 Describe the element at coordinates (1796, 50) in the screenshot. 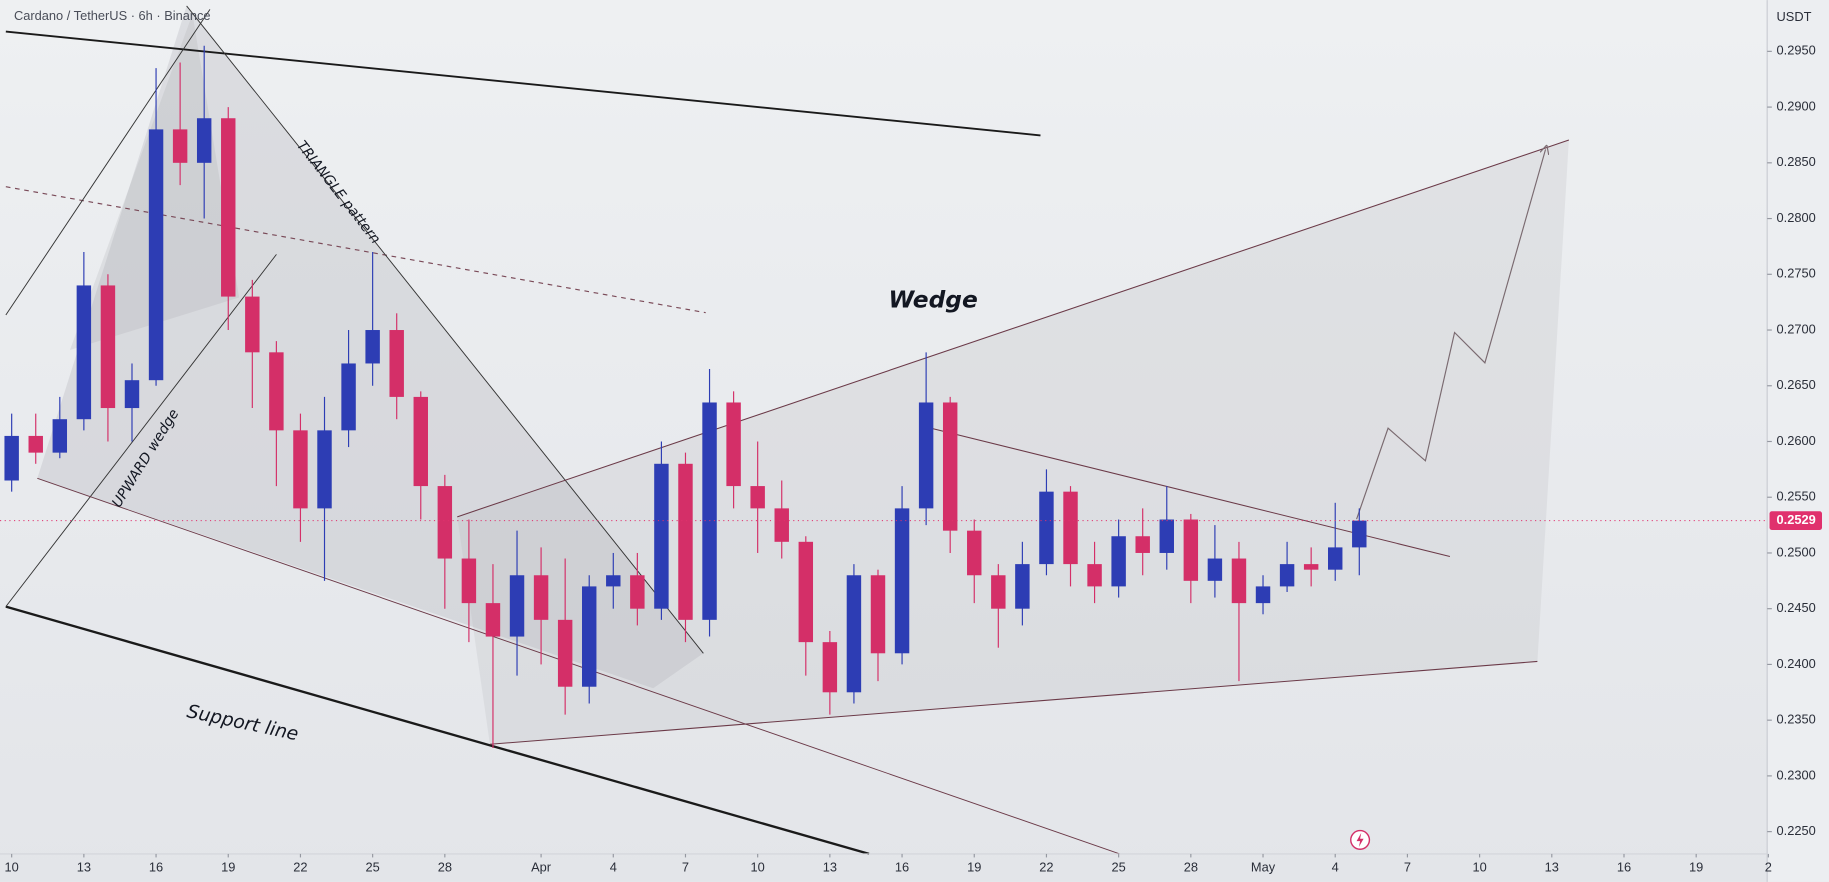

I see `y-tick-label: 0.2950` at that location.